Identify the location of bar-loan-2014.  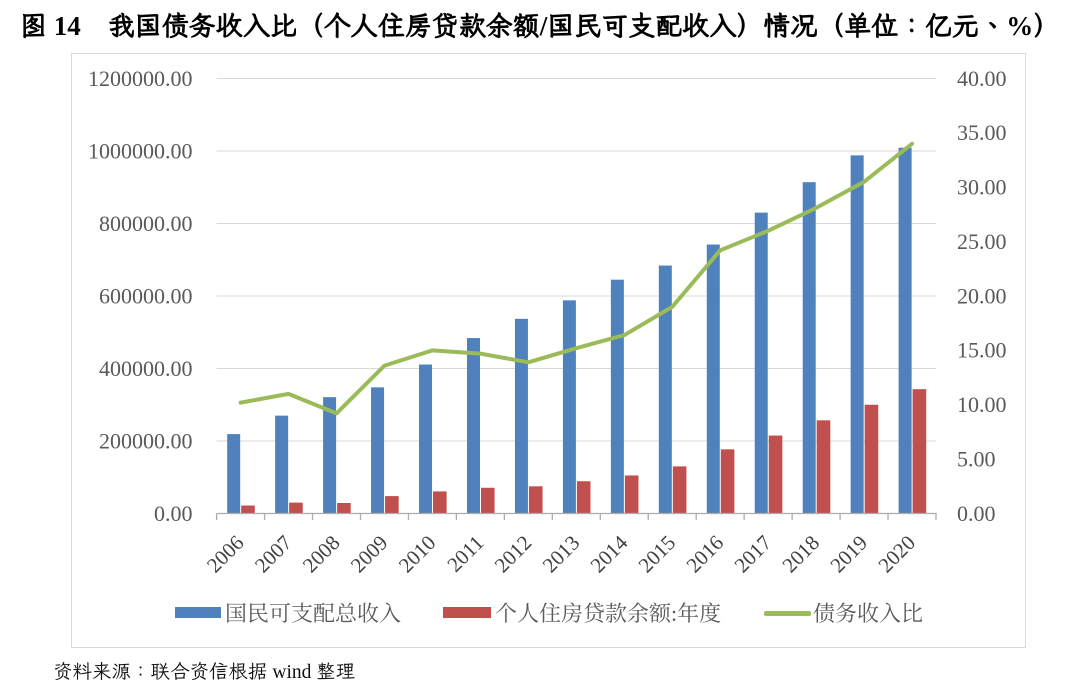
(631, 494).